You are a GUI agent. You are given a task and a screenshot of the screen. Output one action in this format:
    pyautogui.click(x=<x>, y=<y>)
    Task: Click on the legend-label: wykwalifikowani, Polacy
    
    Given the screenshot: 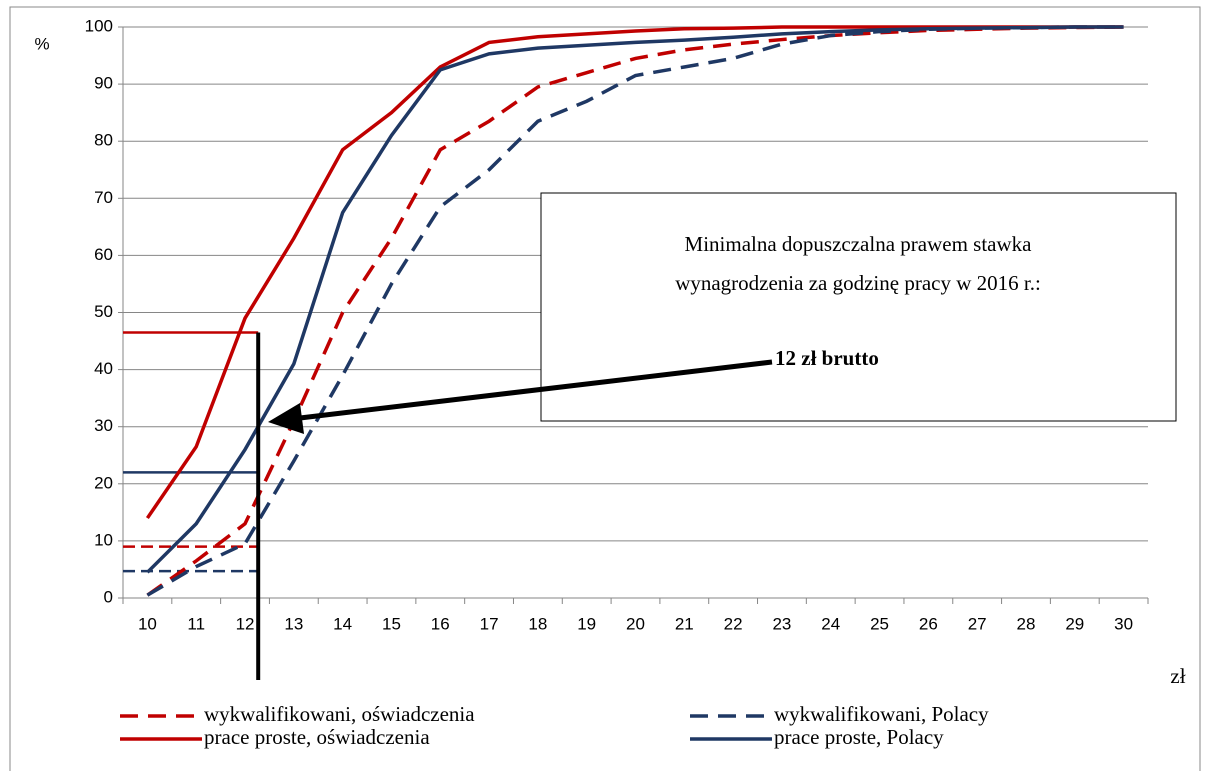 What is the action you would take?
    pyautogui.click(x=881, y=714)
    